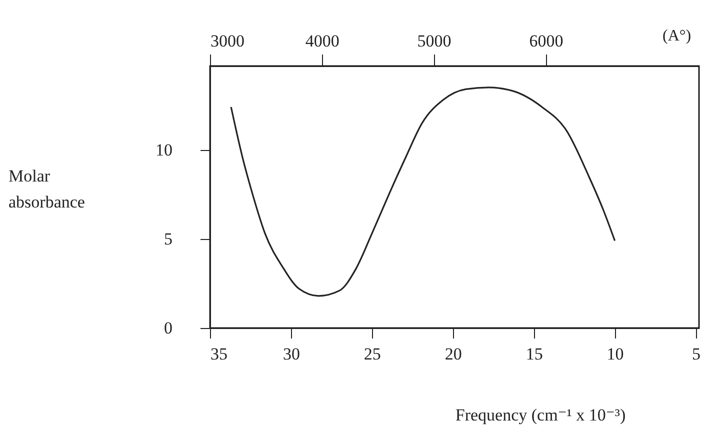  I want to click on x-tick-label: 15, so click(534, 354).